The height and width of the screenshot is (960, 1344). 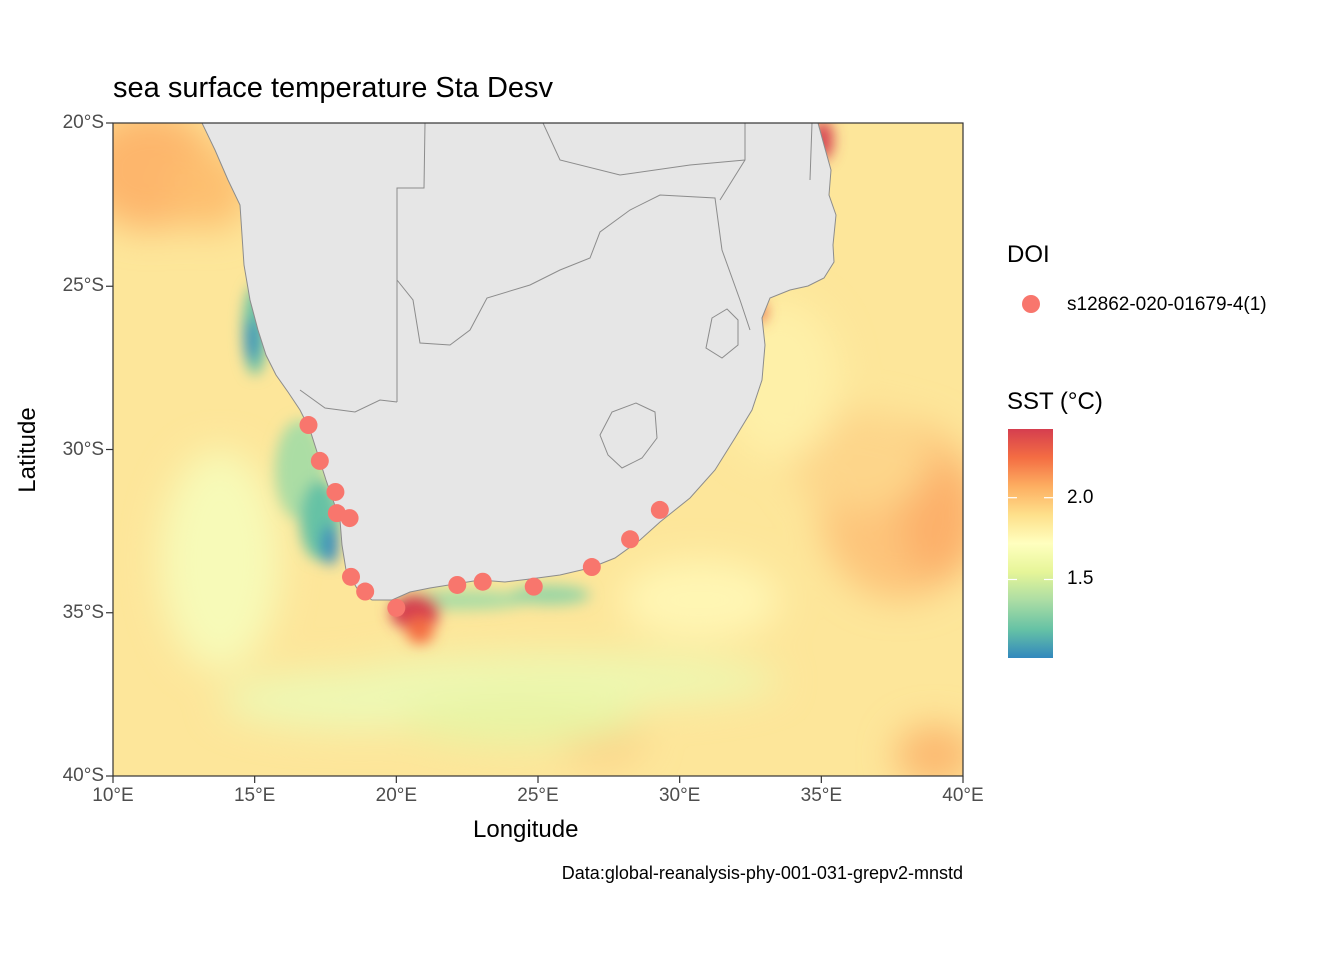 I want to click on y-tick-label: 30°S, so click(x=83, y=449).